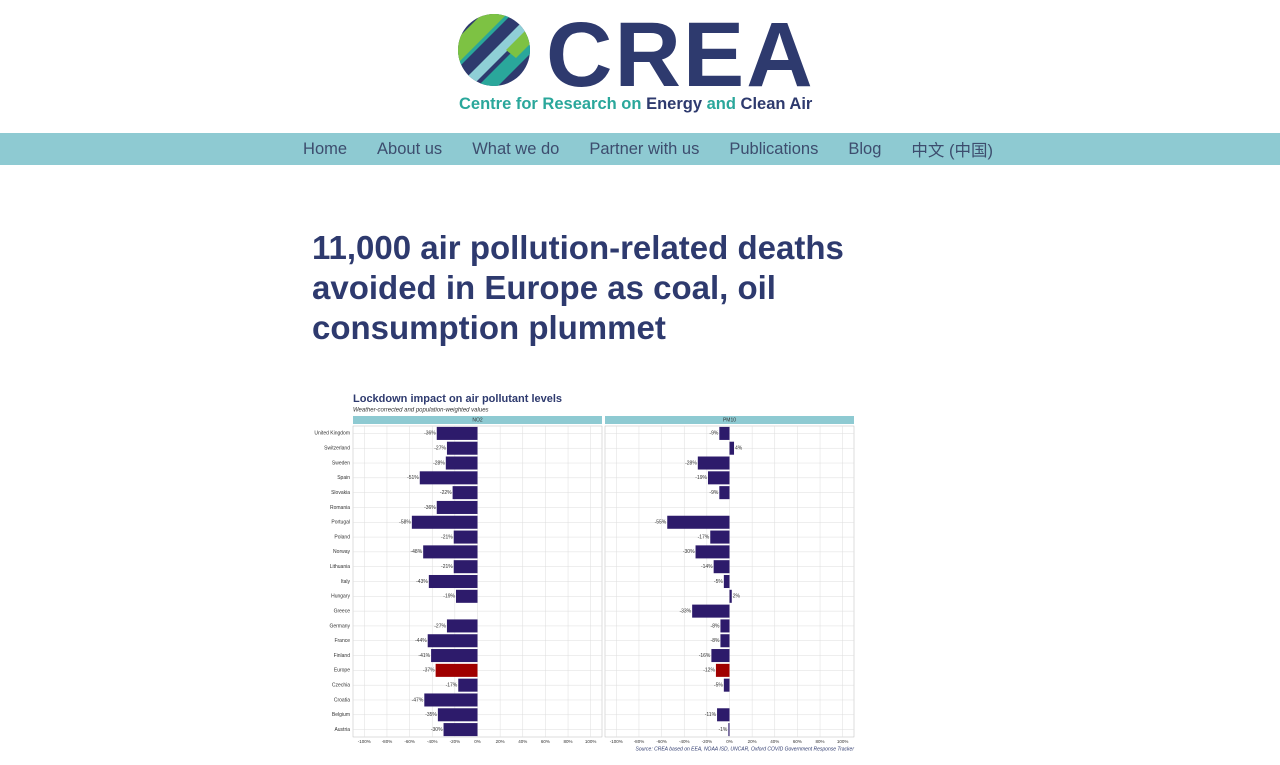 This screenshot has height=765, width=1280. What do you see at coordinates (776, 104) in the screenshot?
I see `tagline-part: Clean Air` at bounding box center [776, 104].